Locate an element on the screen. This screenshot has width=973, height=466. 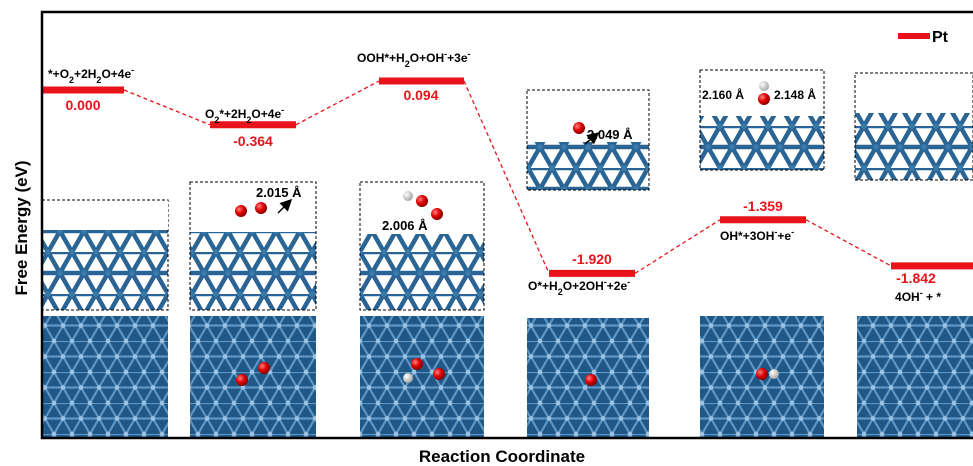
state-label: O2*+2H2O+4e- is located at coordinates (244, 115).